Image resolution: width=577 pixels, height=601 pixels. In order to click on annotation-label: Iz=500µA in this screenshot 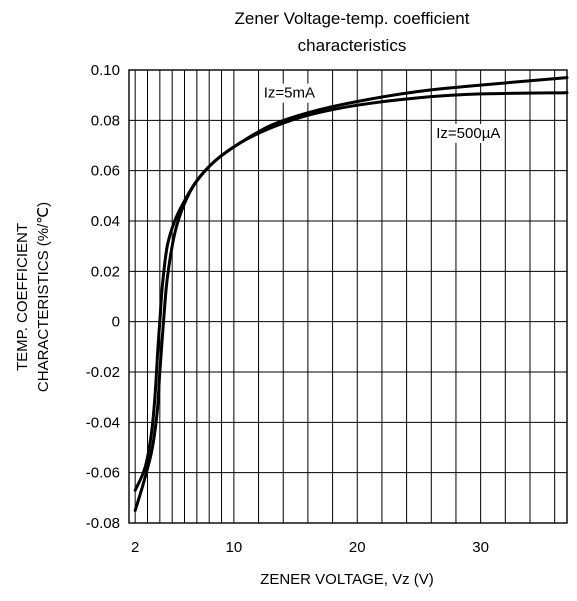, I will do `click(468, 133)`.